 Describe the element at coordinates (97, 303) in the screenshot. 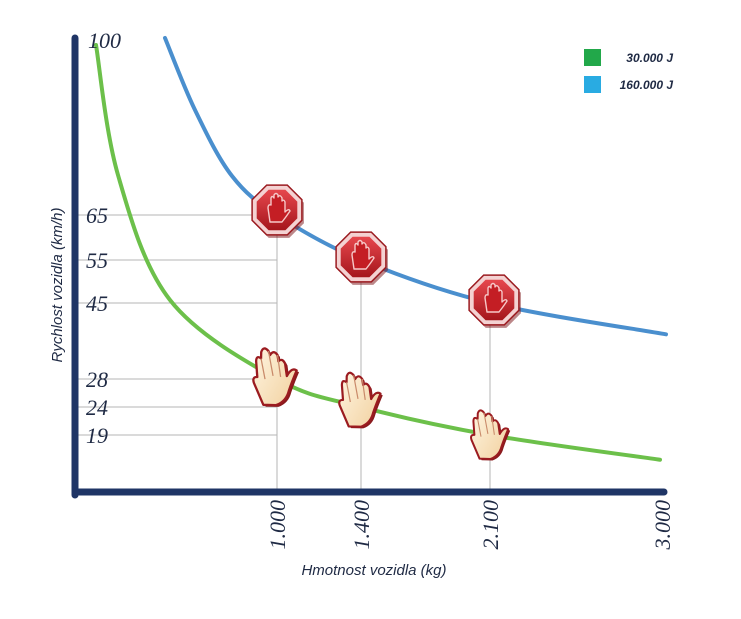

I see `y-tick-label: 45` at that location.